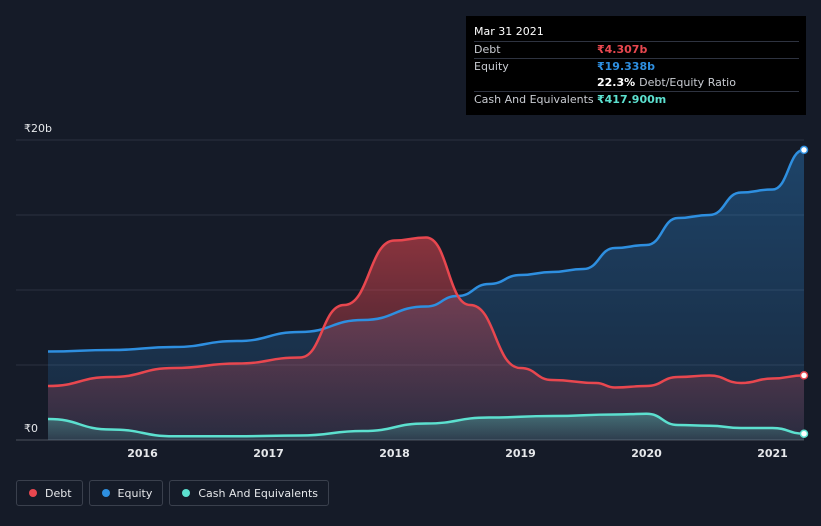 The width and height of the screenshot is (821, 526). I want to click on tooltip-value: ₹417.900m, so click(632, 99).